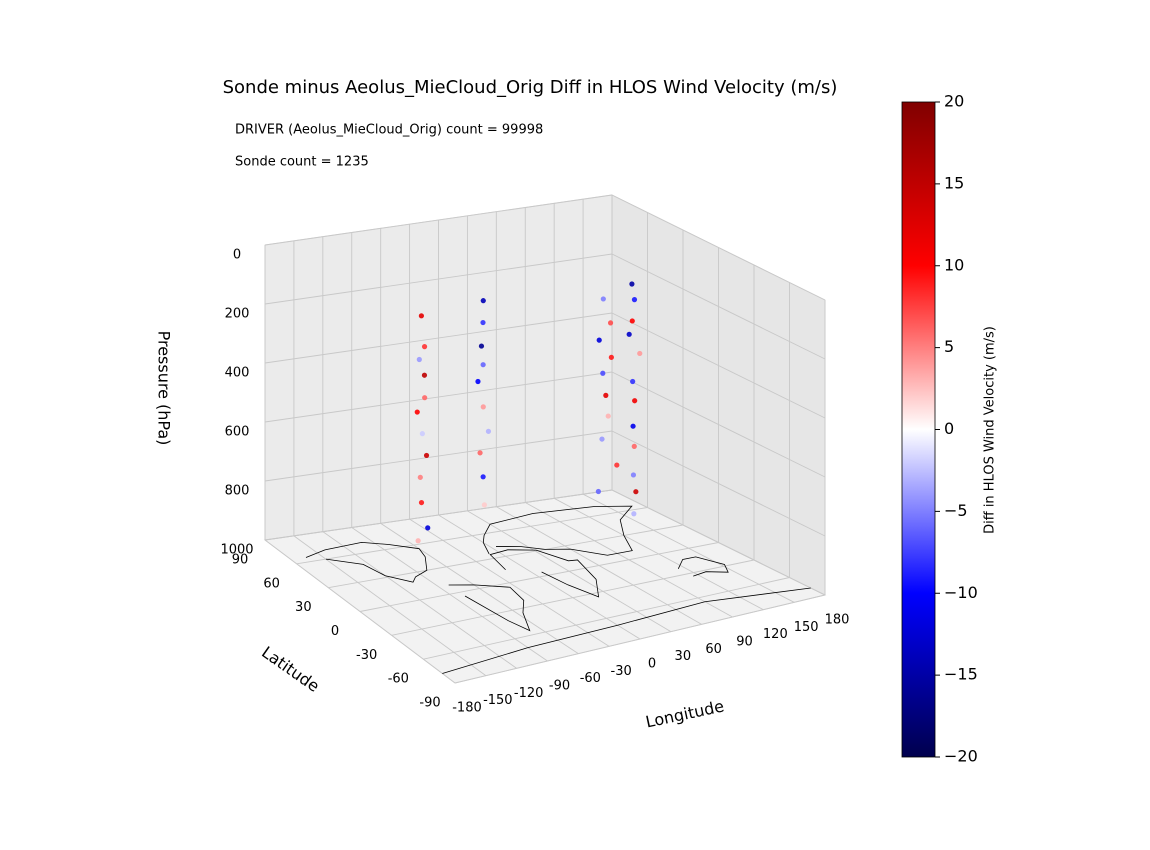 Image resolution: width=1150 pixels, height=850 pixels. Describe the element at coordinates (961, 592) in the screenshot. I see `colorbar-tick-label: −10` at that location.